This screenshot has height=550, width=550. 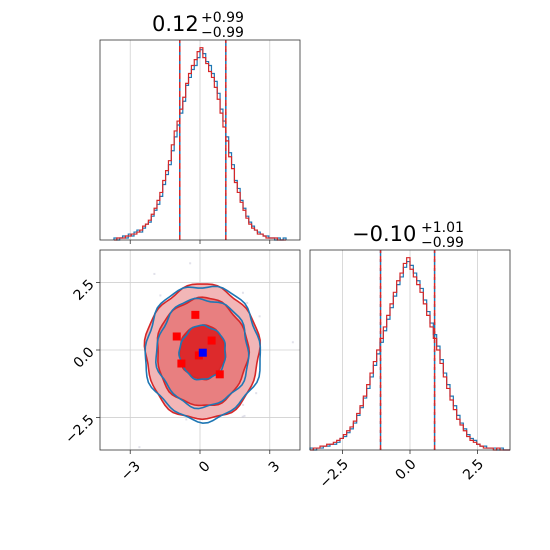 What do you see at coordinates (222, 18) in the screenshot?
I see `hist-x-title-upper: +0.99` at bounding box center [222, 18].